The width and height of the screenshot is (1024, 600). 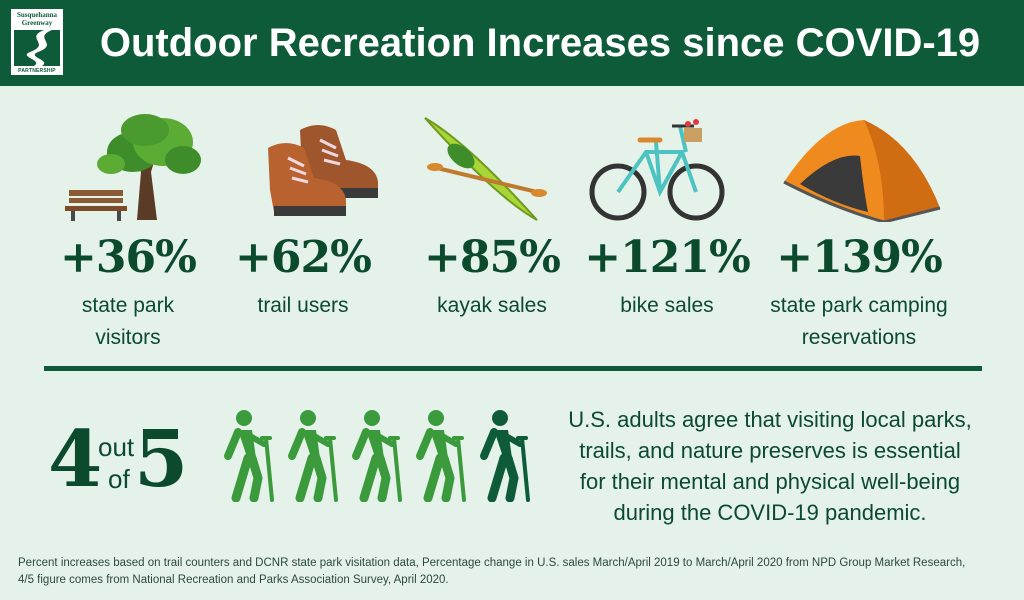 I want to click on susquehanna-greenway-logo: Susquehanna Greenway PARTNERSHIP, so click(x=37, y=42).